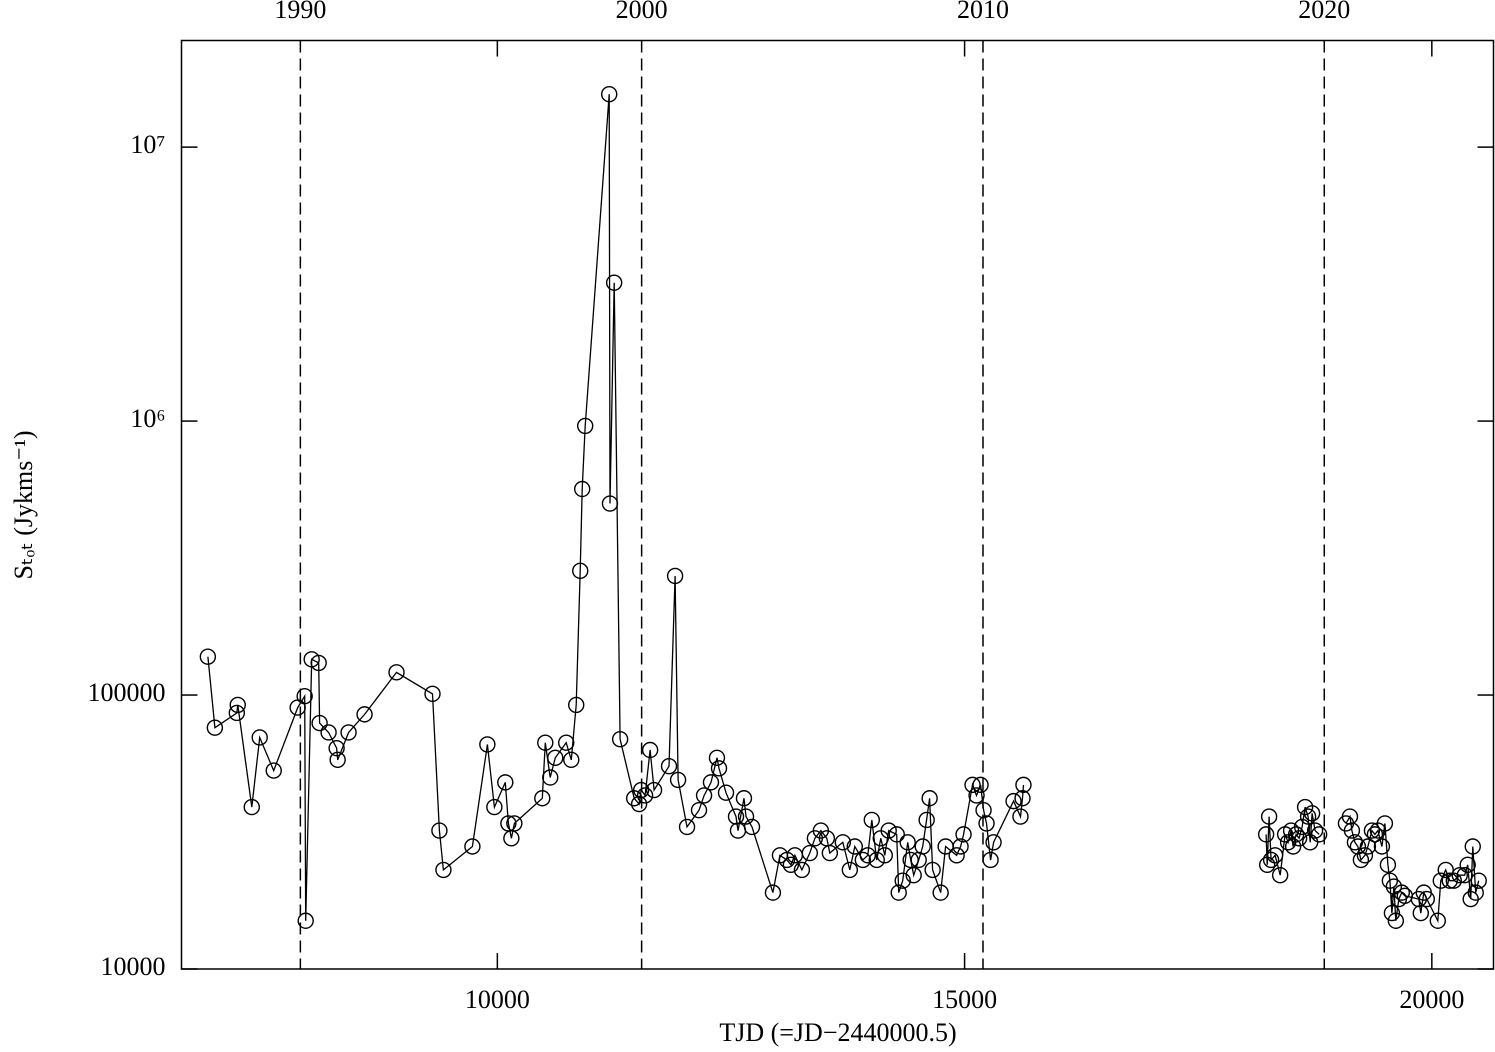  Describe the element at coordinates (983, 12) in the screenshot. I see `year-label: 2010` at that location.